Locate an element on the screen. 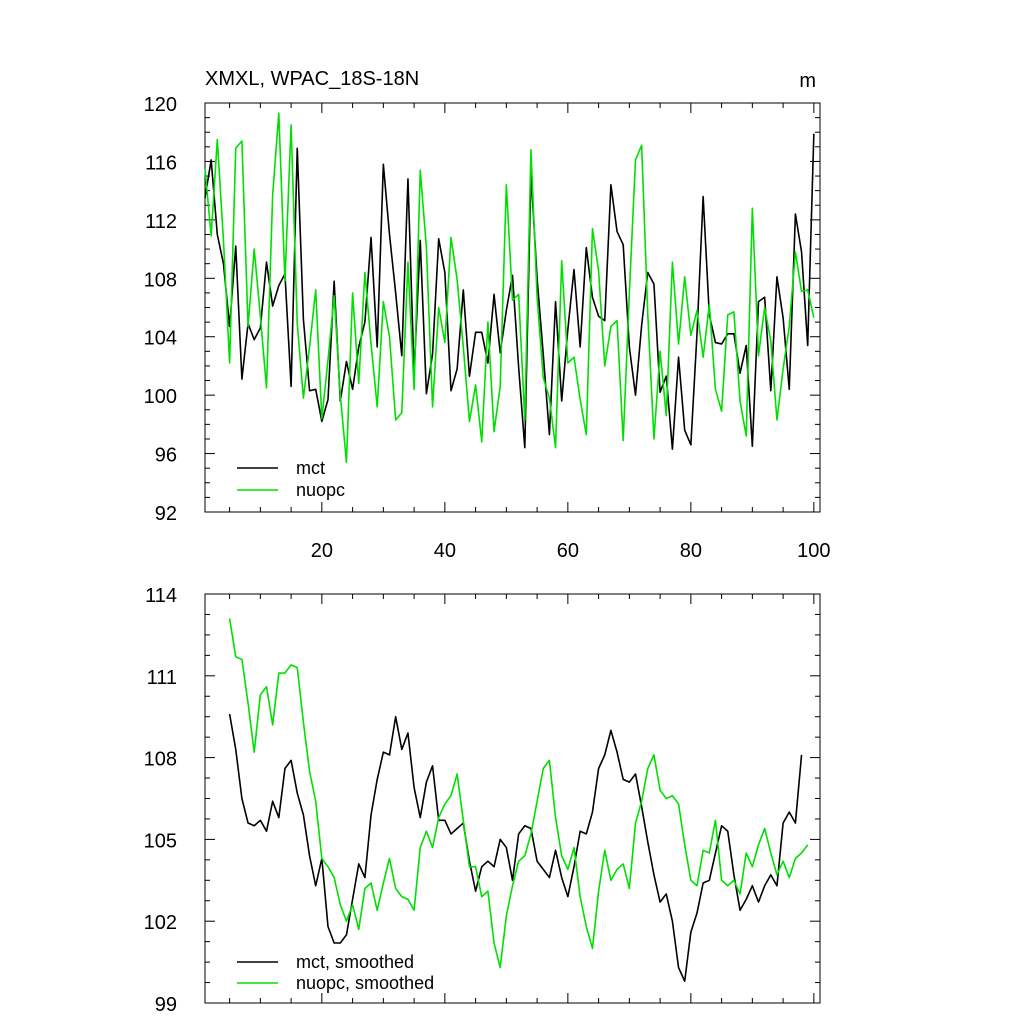 The width and height of the screenshot is (1024, 1024). x-tick-label: 40 is located at coordinates (445, 551).